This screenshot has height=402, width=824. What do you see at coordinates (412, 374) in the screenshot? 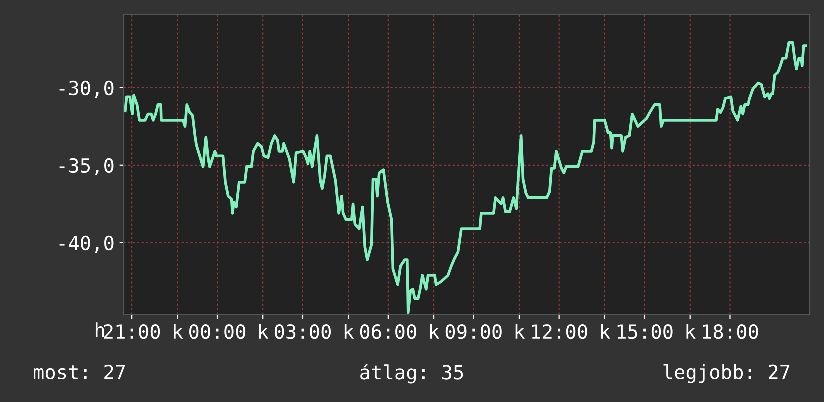
I see `text: átlag: 35` at bounding box center [412, 374].